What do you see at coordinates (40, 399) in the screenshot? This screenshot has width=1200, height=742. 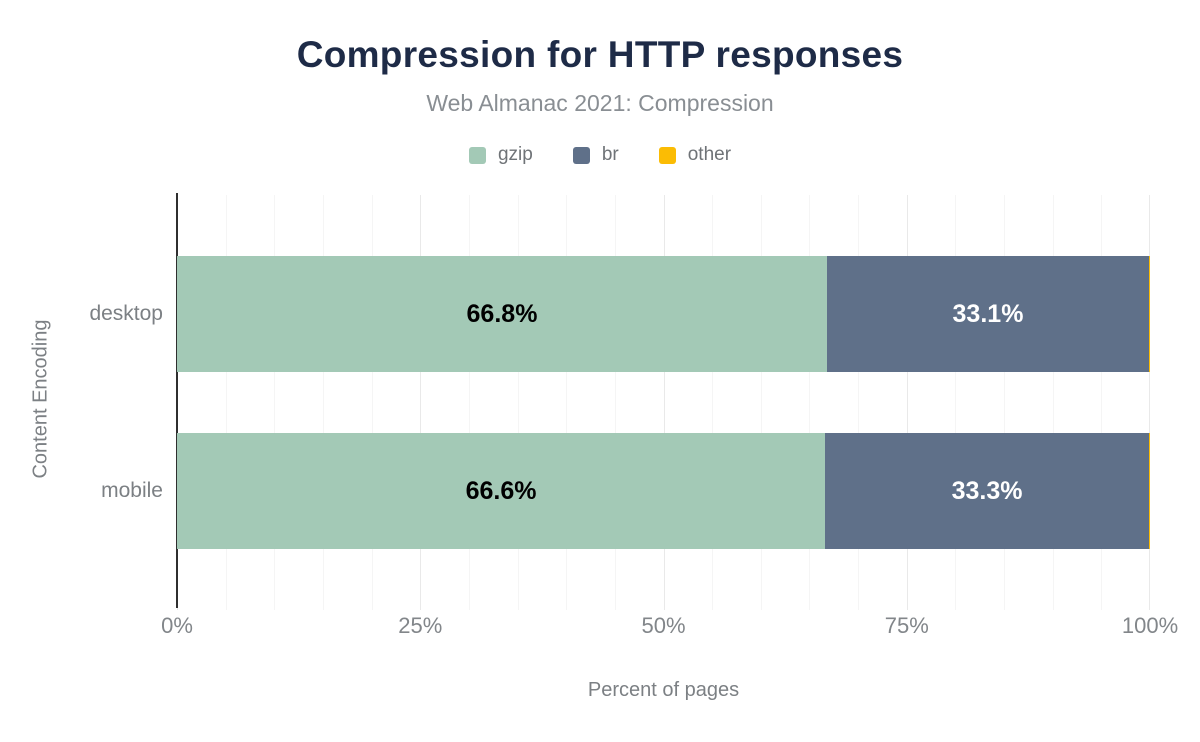 I see `y-axis-title: Content Encoding` at bounding box center [40, 399].